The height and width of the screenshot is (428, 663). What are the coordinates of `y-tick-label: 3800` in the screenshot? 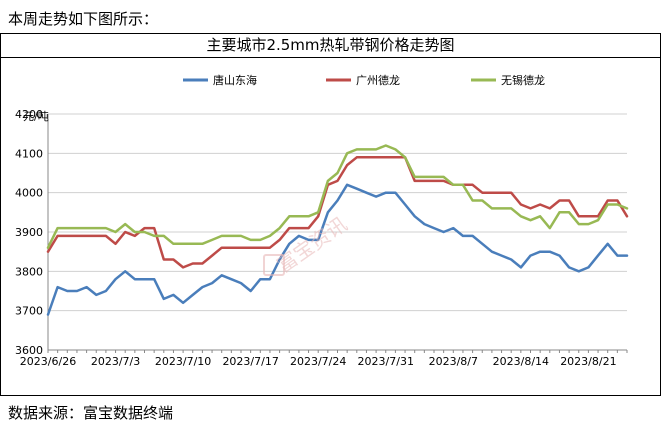 It's located at (29, 271).